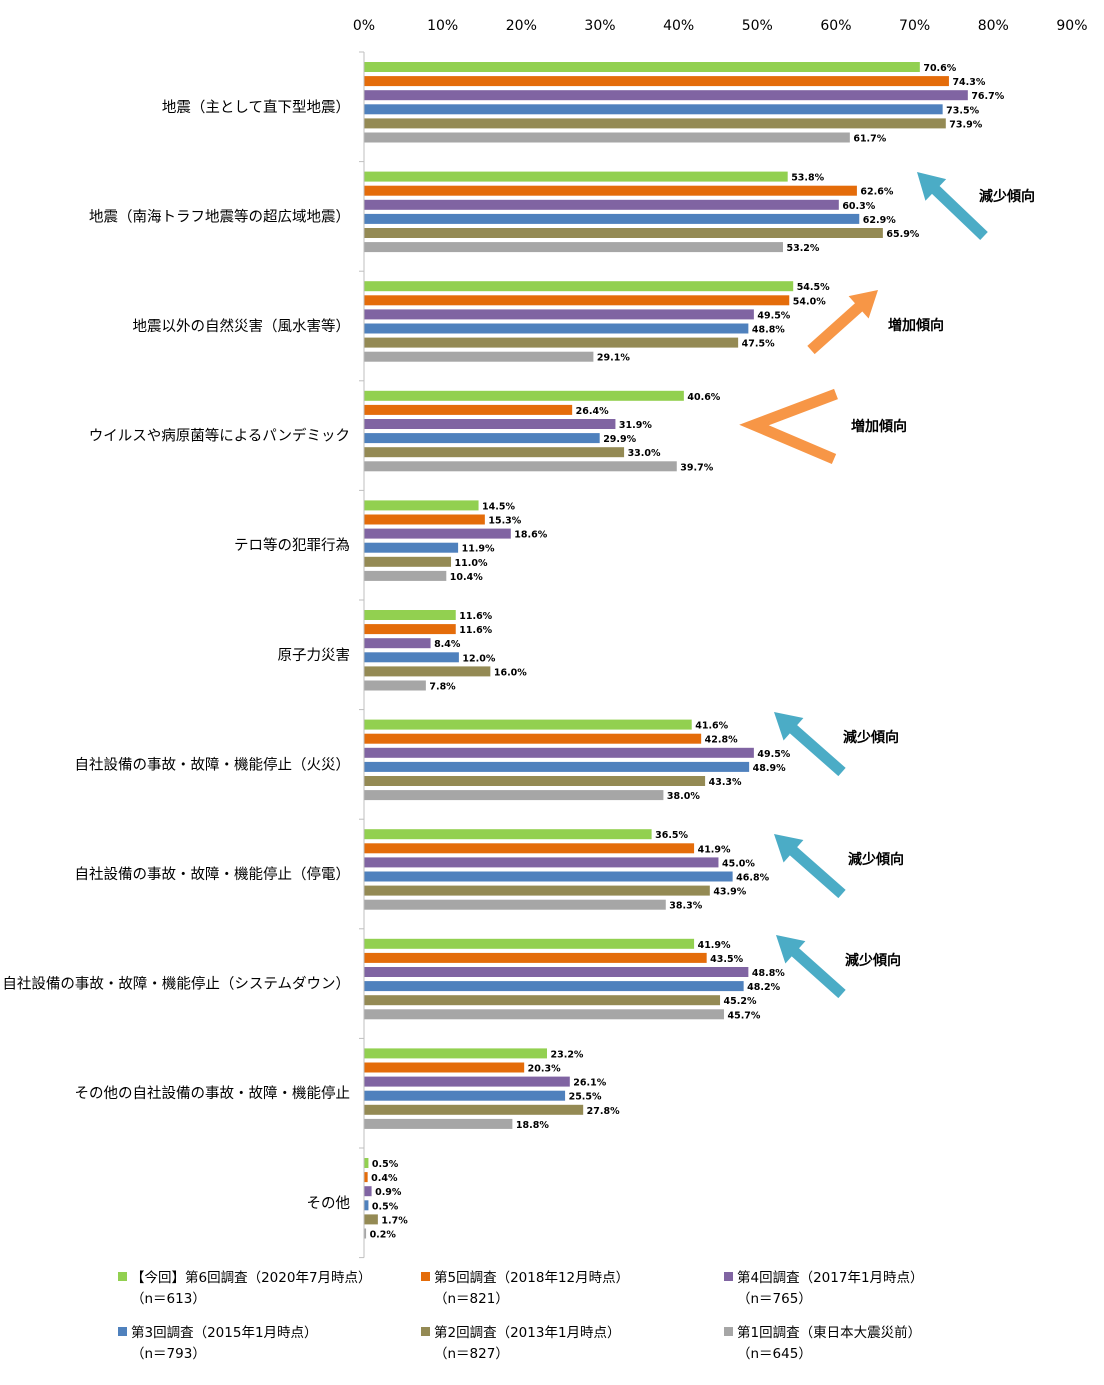 Image resolution: width=1104 pixels, height=1385 pixels. What do you see at coordinates (478, 549) in the screenshot?
I see `data-label: 11.9%` at bounding box center [478, 549].